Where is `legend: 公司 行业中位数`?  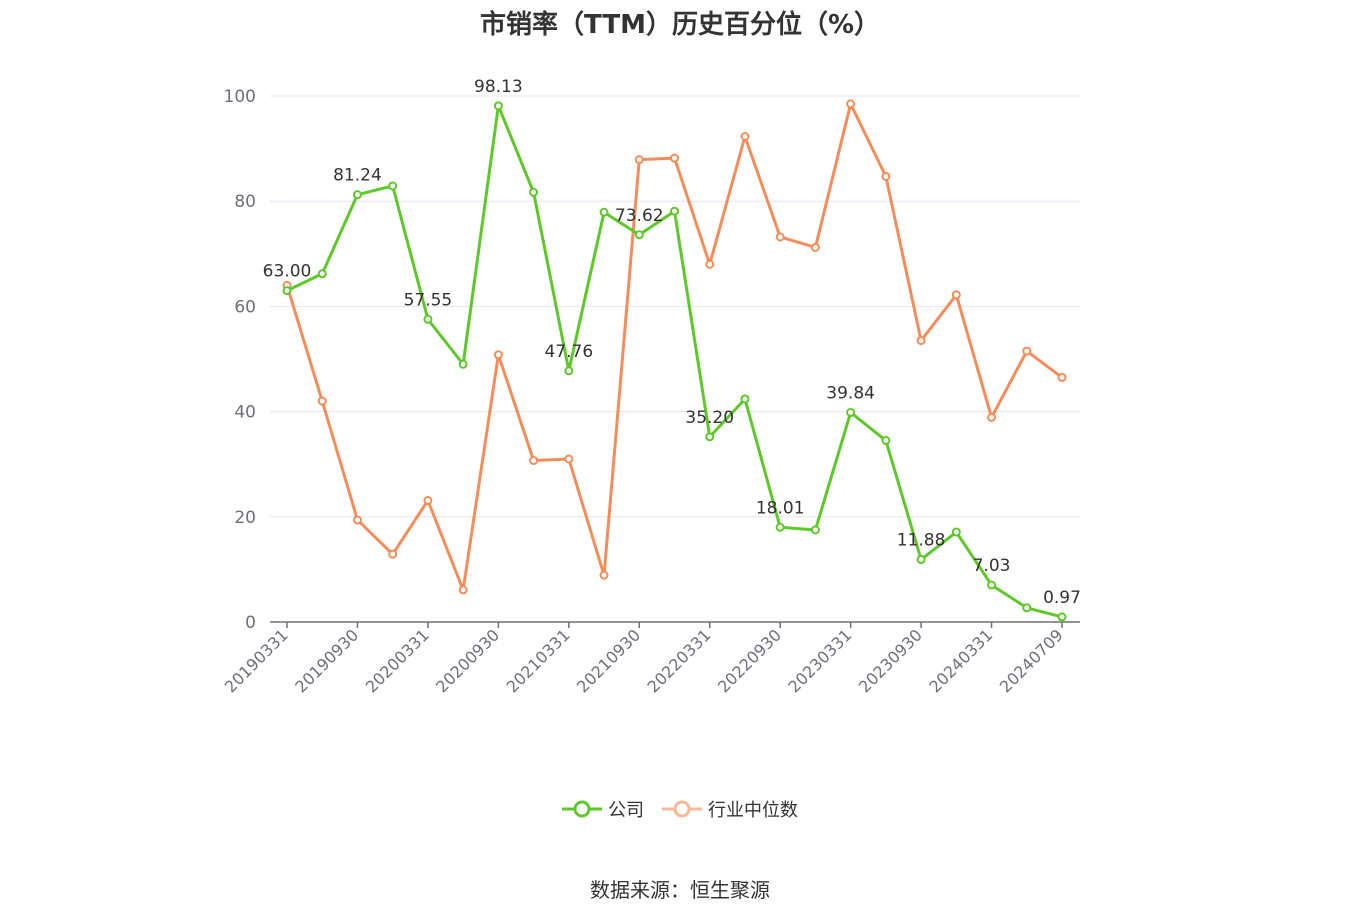 legend: 公司 行业中位数 is located at coordinates (680, 809).